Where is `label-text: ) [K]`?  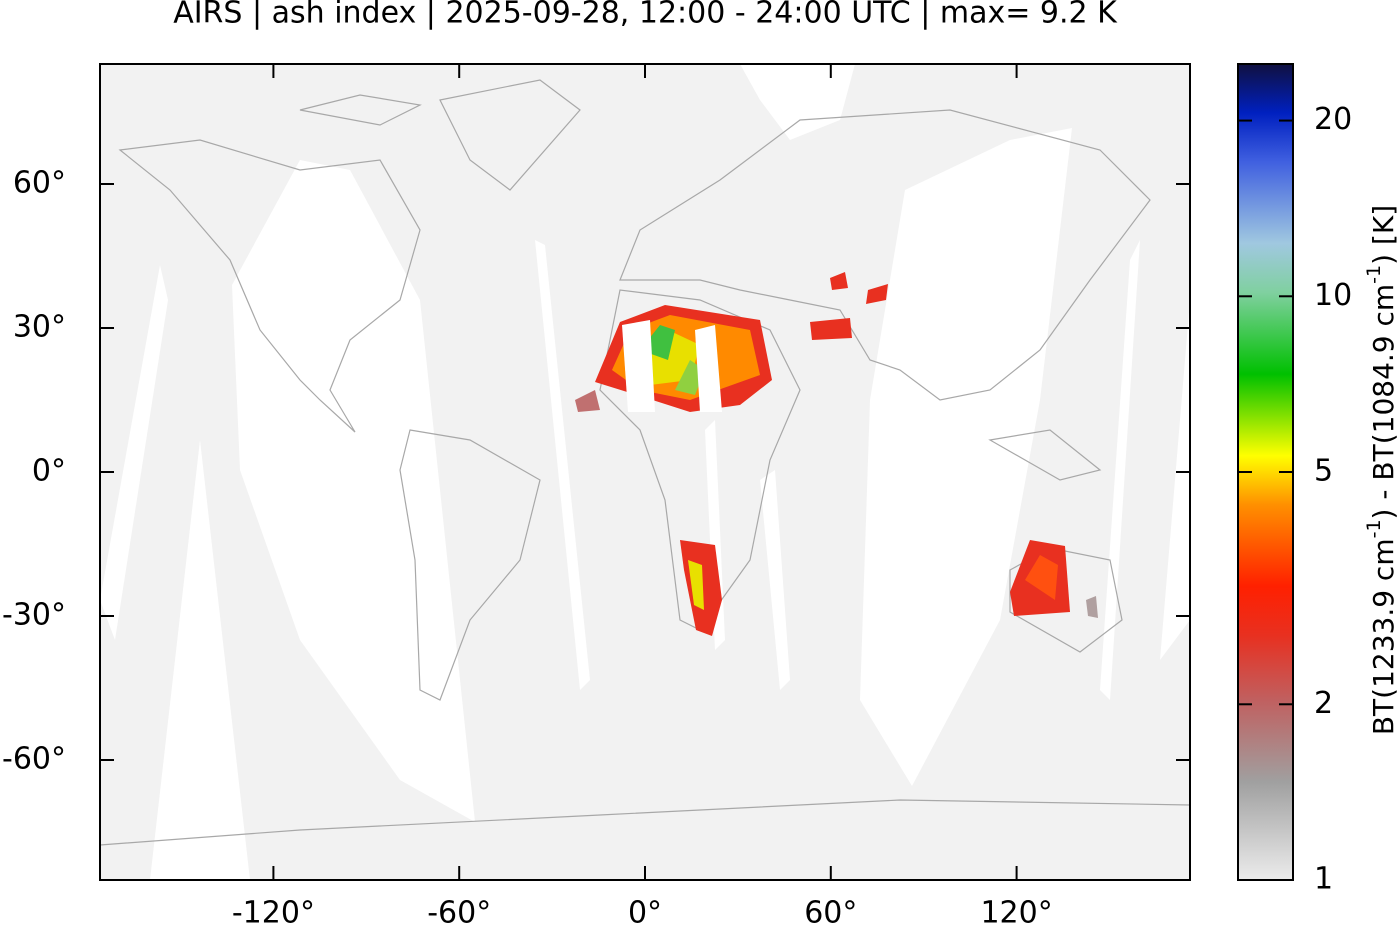 label-text: ) [K] is located at coordinates (1383, 235).